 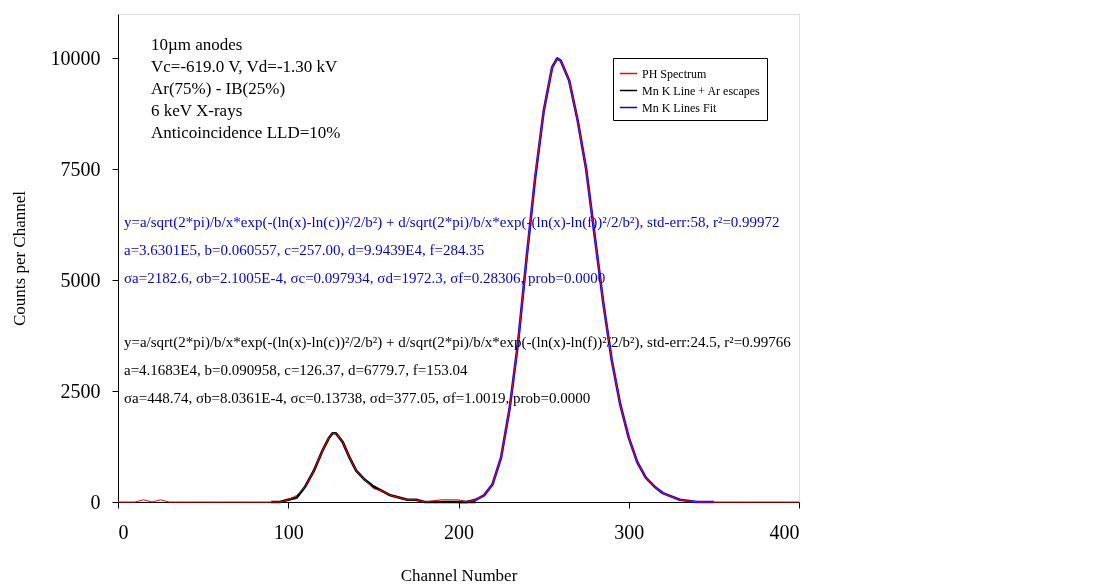 What do you see at coordinates (197, 44) in the screenshot?
I see `annotation: 10µm anodes` at bounding box center [197, 44].